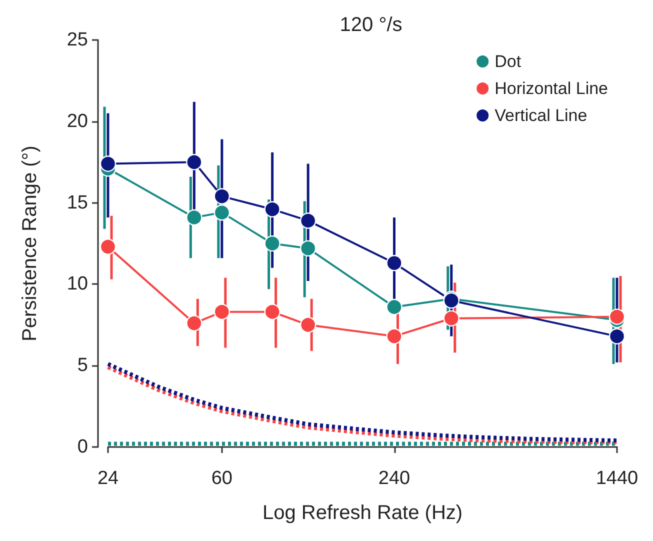 The image size is (653, 541). I want to click on legend-label: Horizontal Line, so click(551, 88).